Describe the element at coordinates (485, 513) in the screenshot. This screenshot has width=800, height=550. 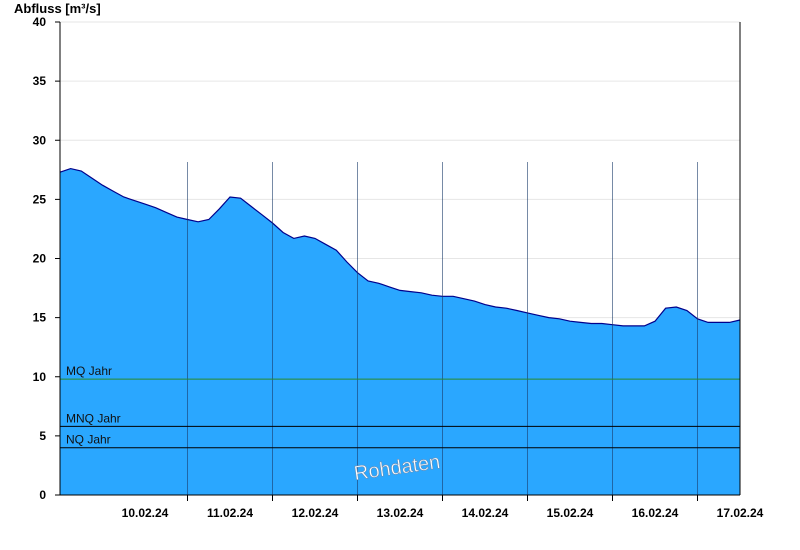
I see `x-tick-label: 14.02.24` at that location.